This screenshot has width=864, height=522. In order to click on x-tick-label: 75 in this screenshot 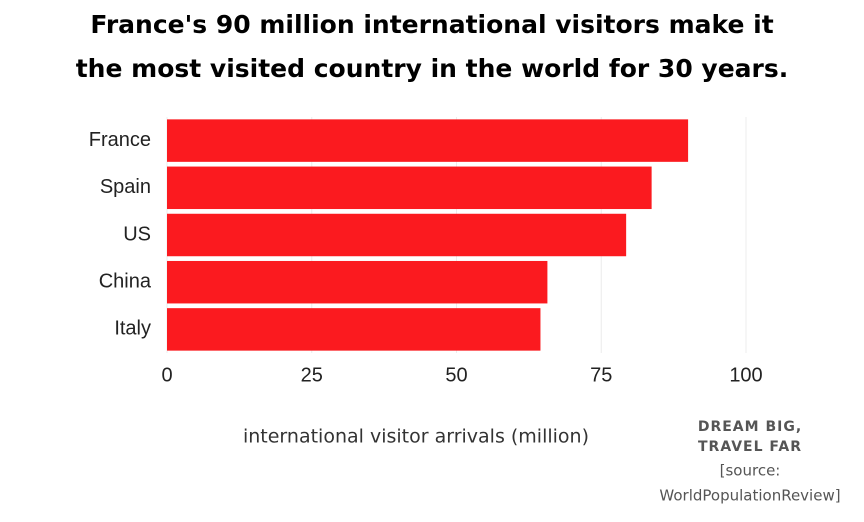, I will do `click(601, 375)`.